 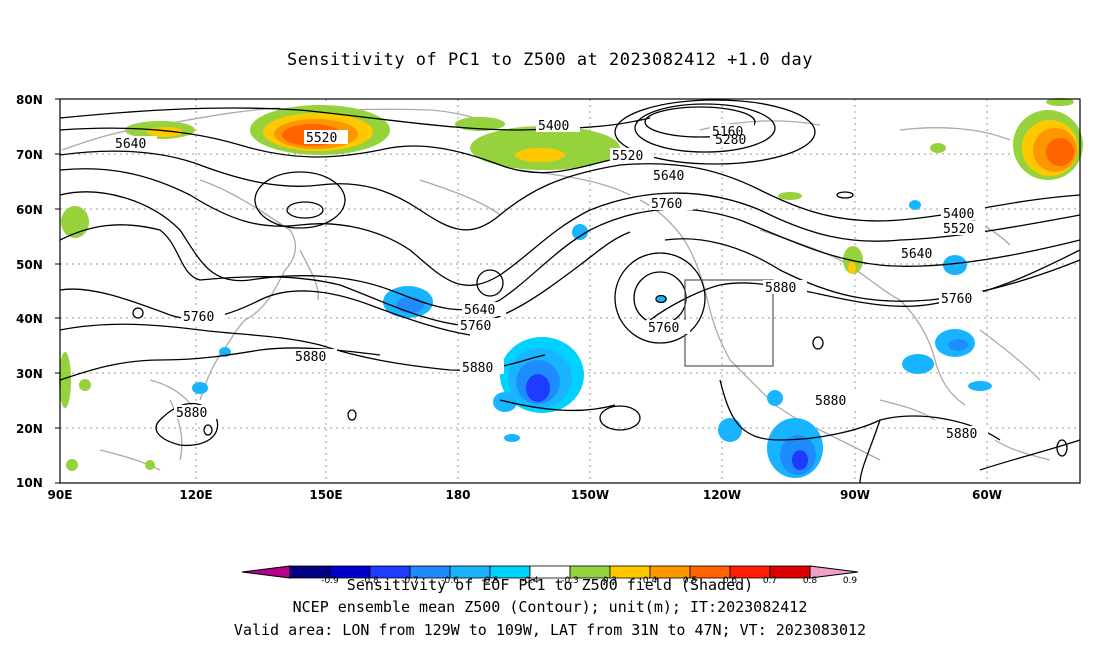 I want to click on colorbar-tick-label: 0.7, so click(x=770, y=581).